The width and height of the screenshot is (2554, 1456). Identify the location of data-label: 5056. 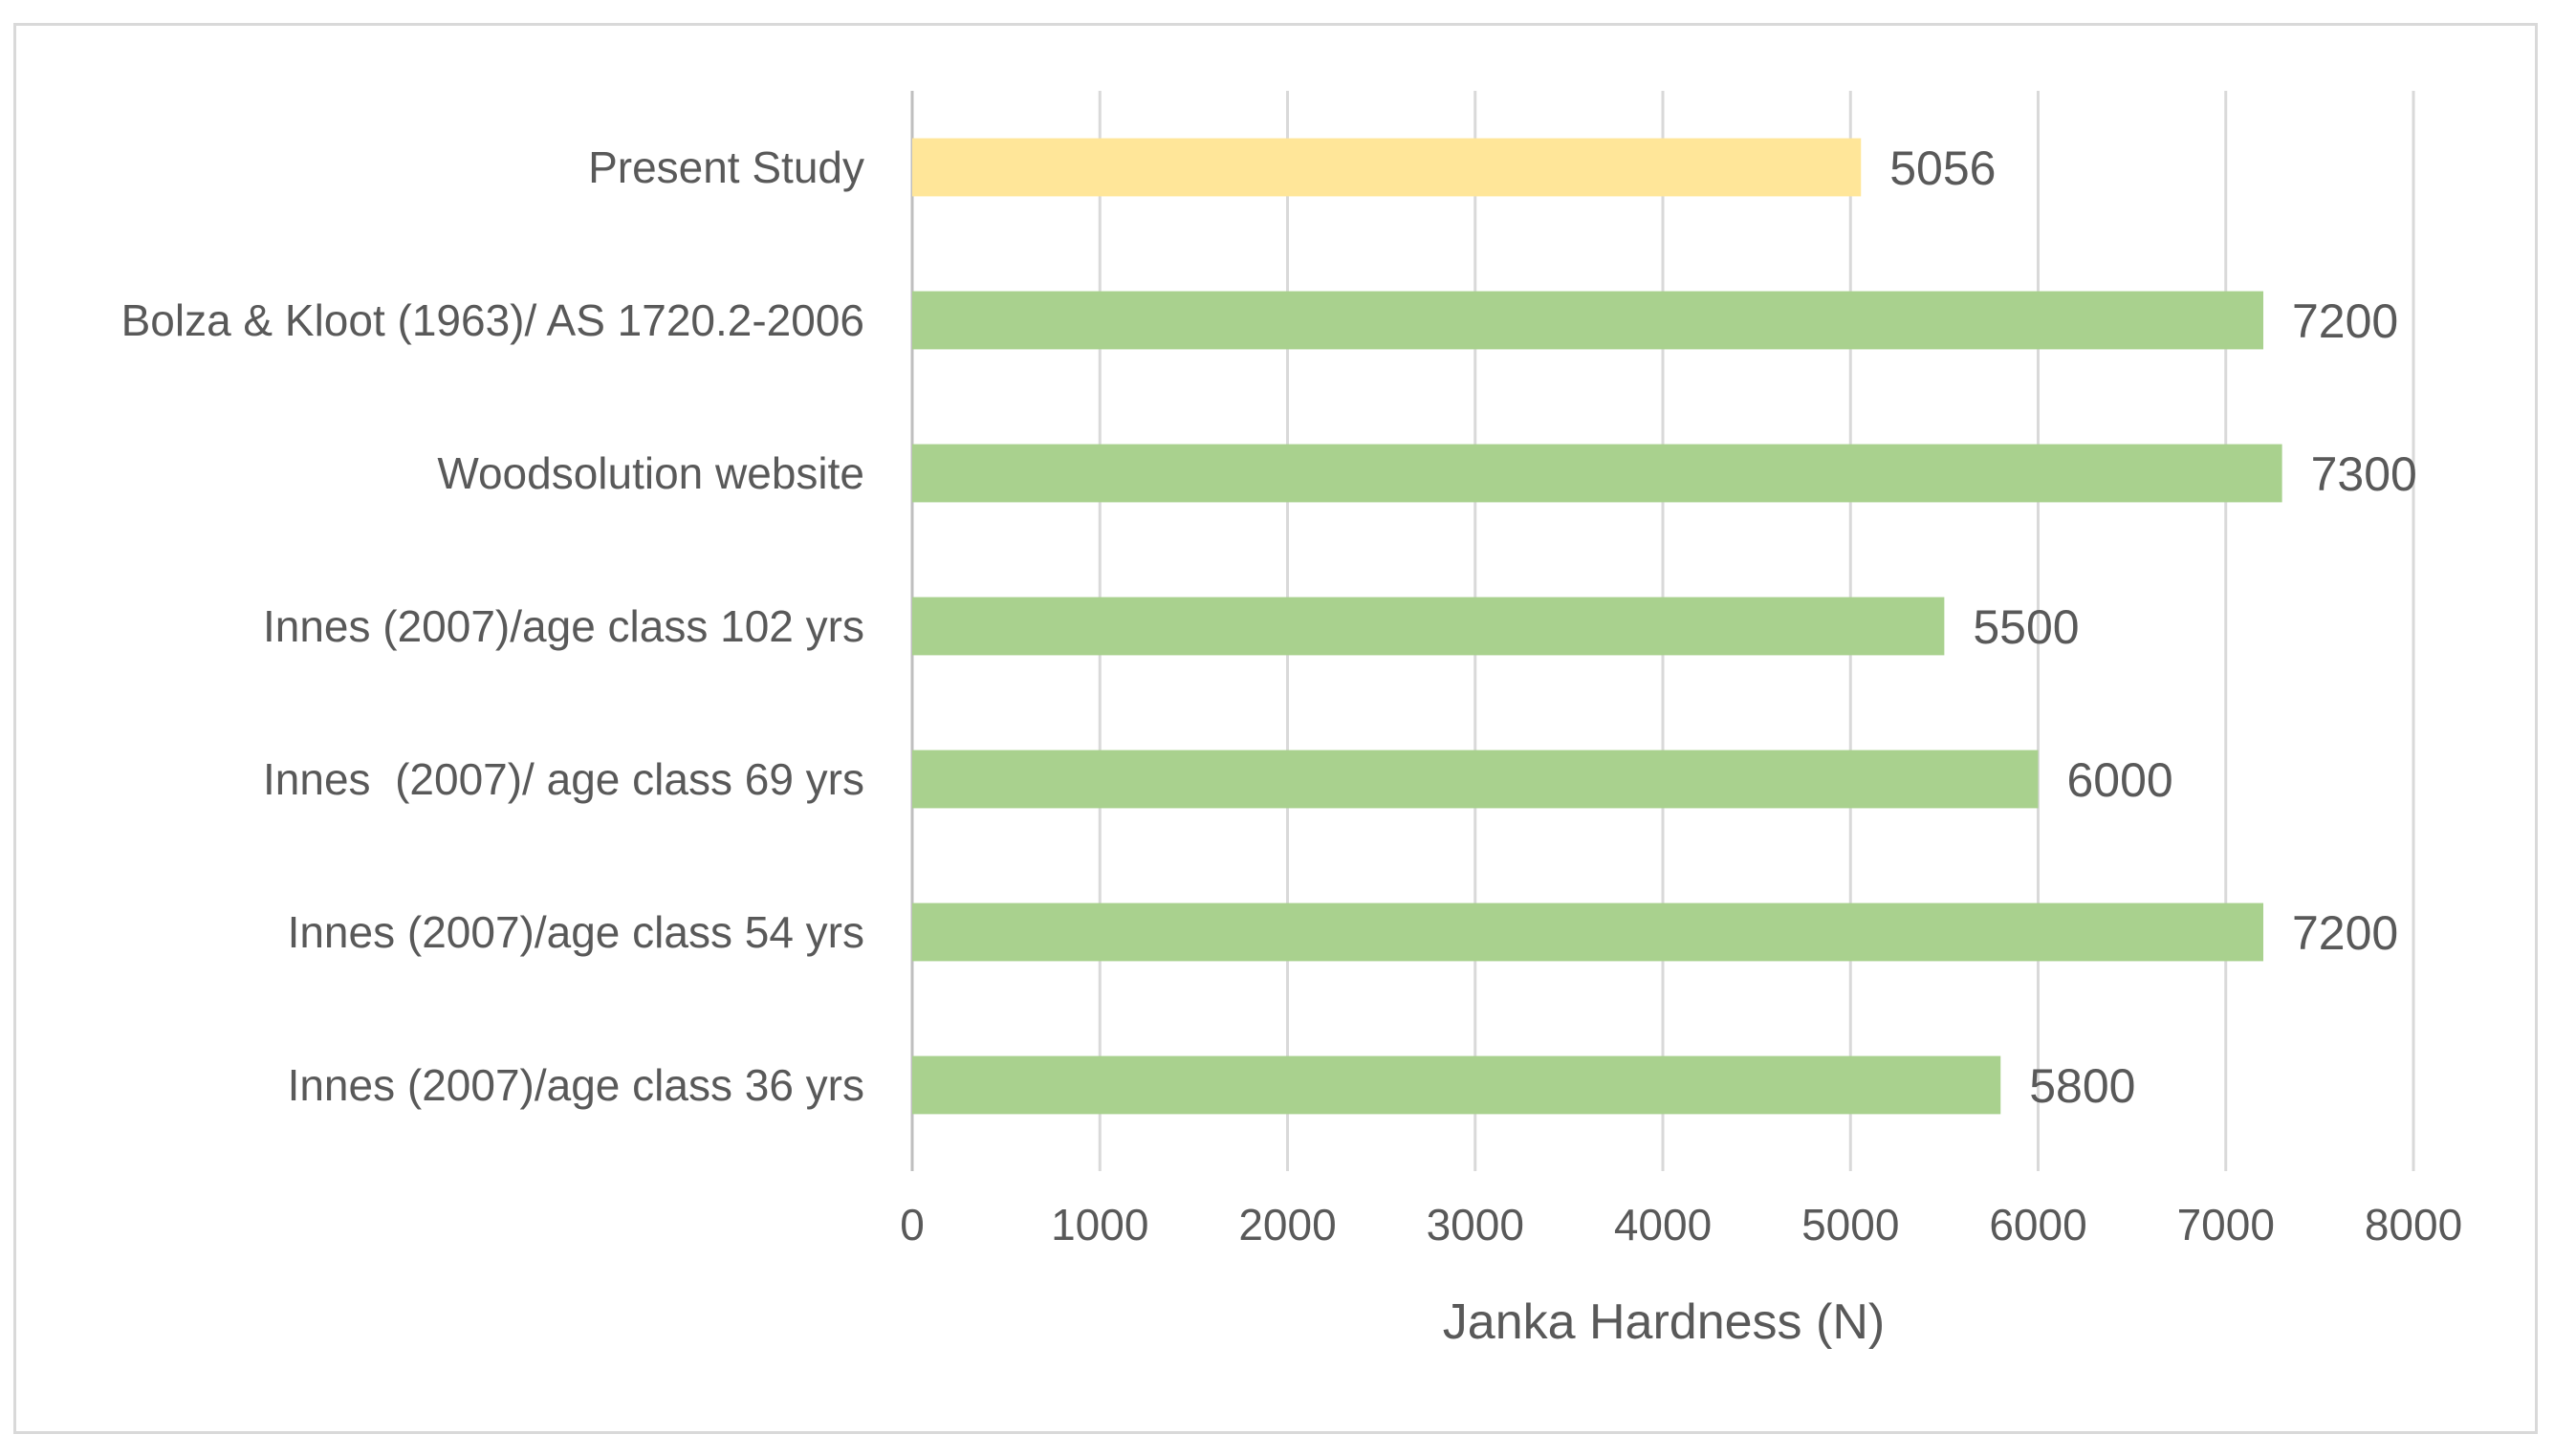
(1942, 168).